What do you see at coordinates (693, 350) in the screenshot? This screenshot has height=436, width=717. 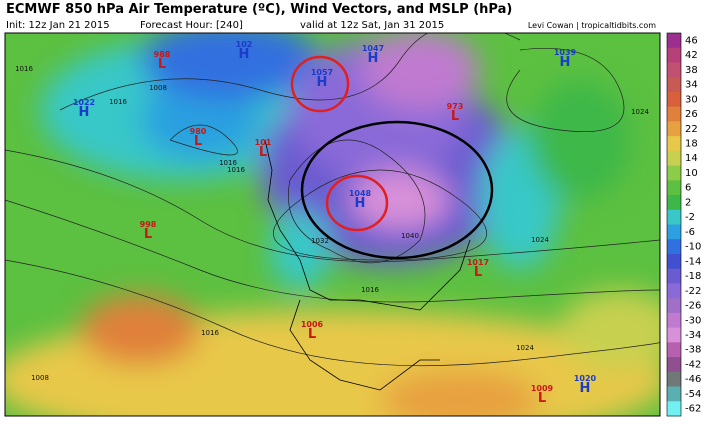 I see `colorbar-label: -38` at bounding box center [693, 350].